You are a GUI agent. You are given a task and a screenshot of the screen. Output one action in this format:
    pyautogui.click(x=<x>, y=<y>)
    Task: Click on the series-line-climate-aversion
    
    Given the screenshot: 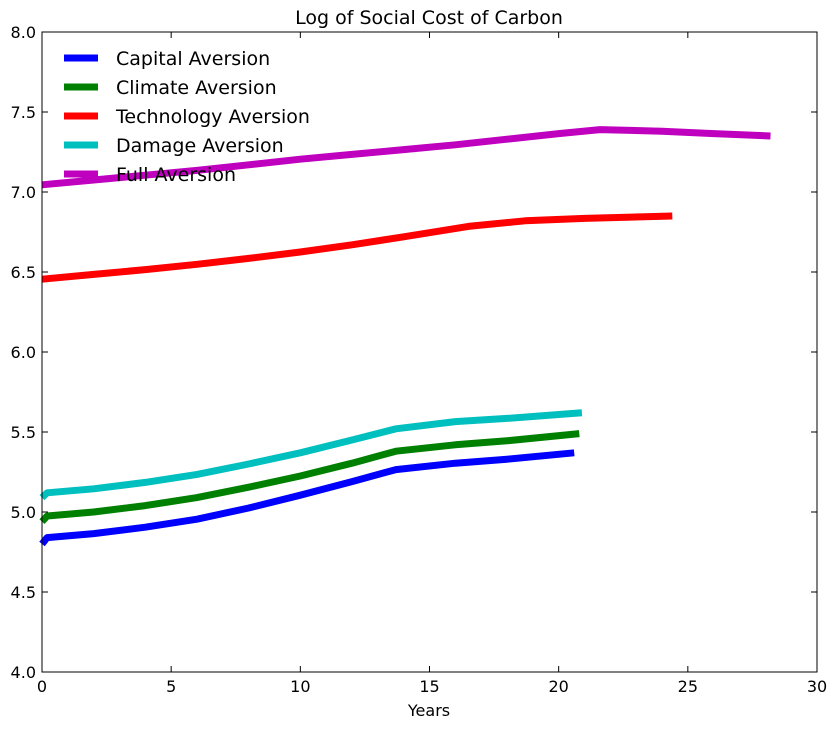 What is the action you would take?
    pyautogui.click(x=309, y=477)
    